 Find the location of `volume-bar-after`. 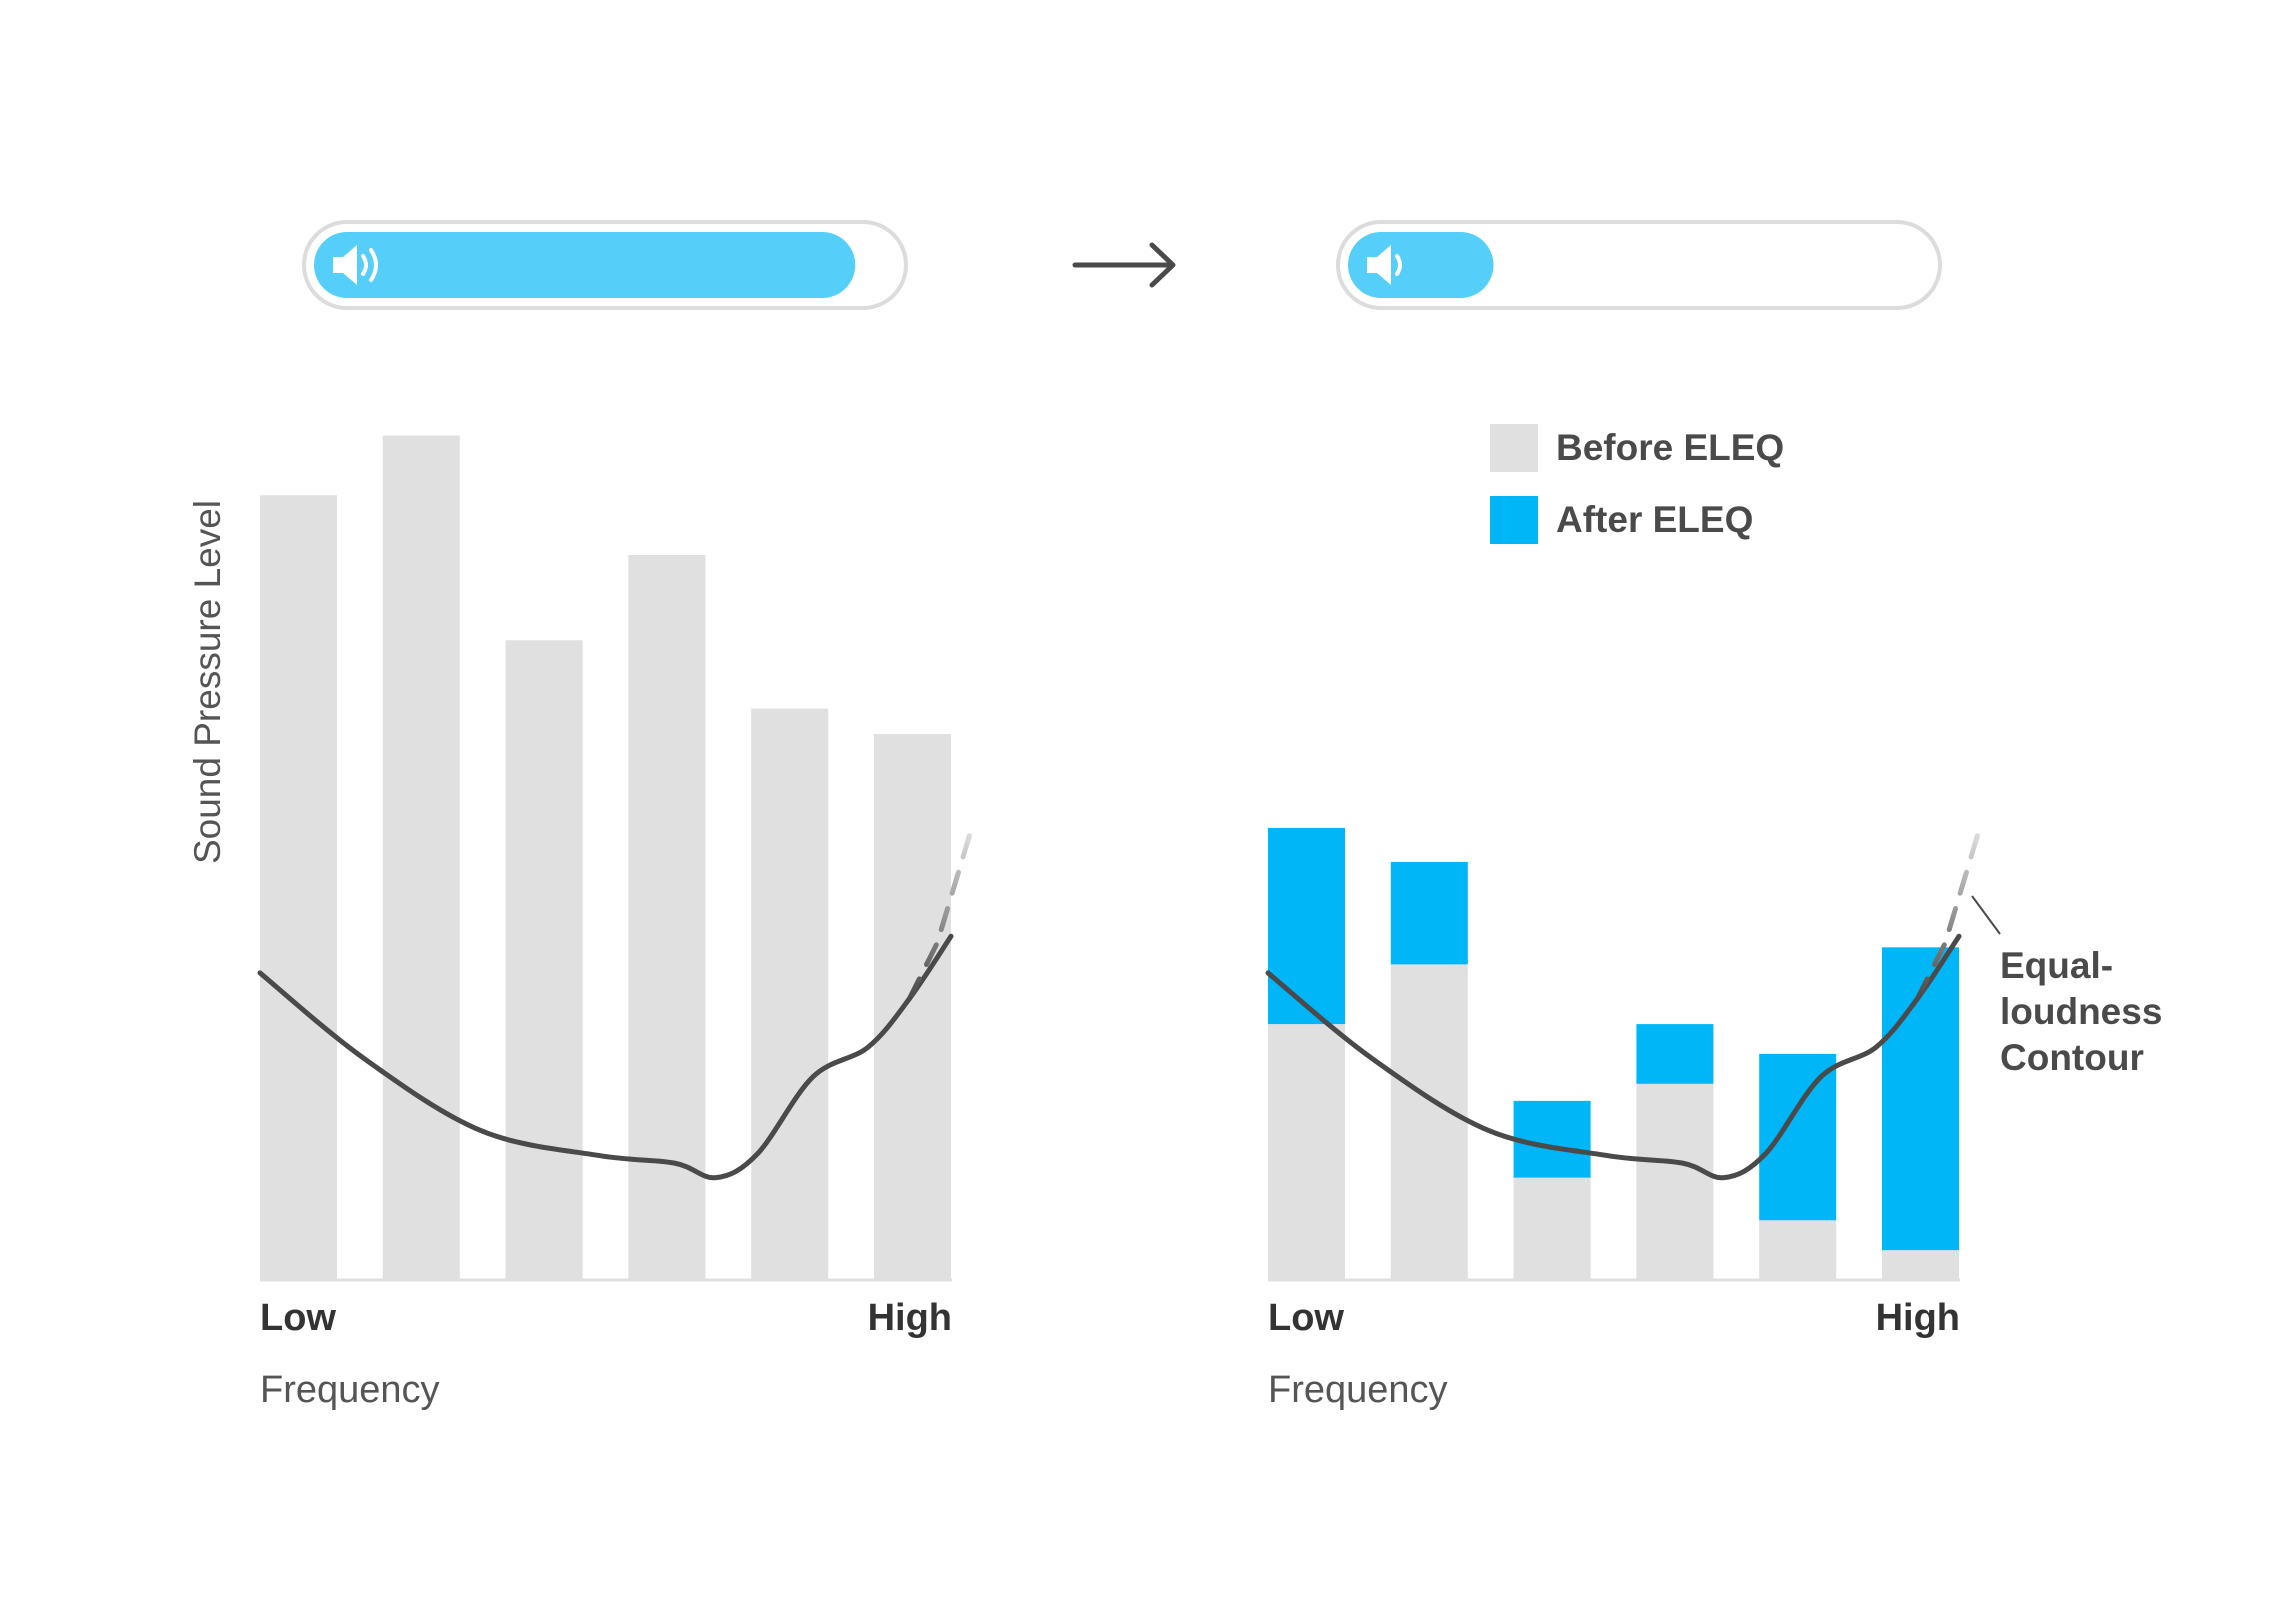

volume-bar-after is located at coordinates (1639, 265).